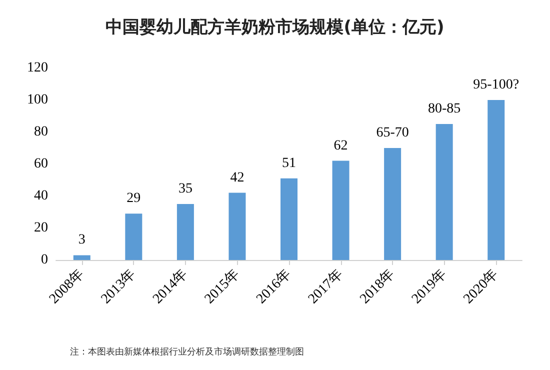  I want to click on y-tick-label: 40, so click(41, 196).